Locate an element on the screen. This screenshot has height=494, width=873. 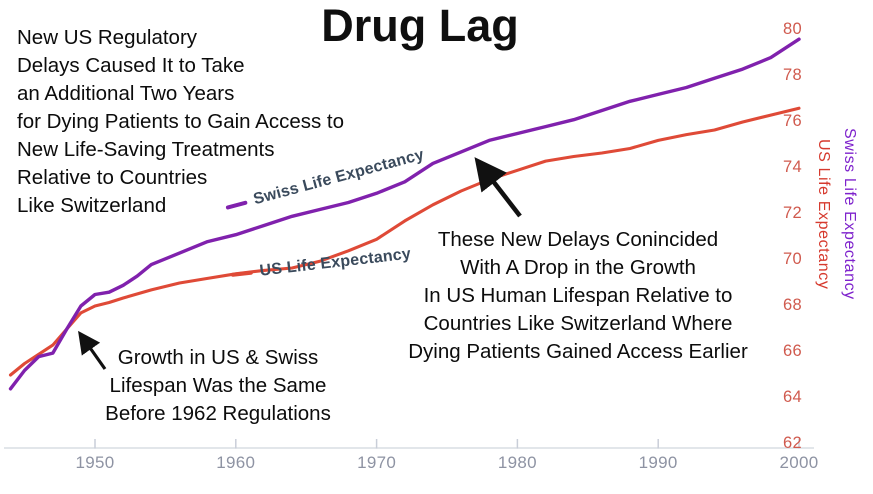
annotation-line: New Life-Saving Treatments is located at coordinates (146, 149).